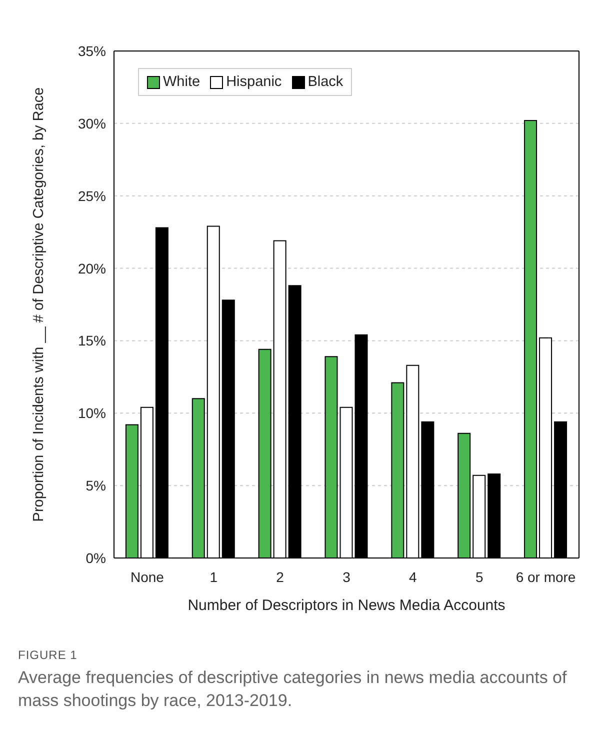  What do you see at coordinates (347, 605) in the screenshot?
I see `x-axis-title: Number of Descriptors in News Media Accounts` at bounding box center [347, 605].